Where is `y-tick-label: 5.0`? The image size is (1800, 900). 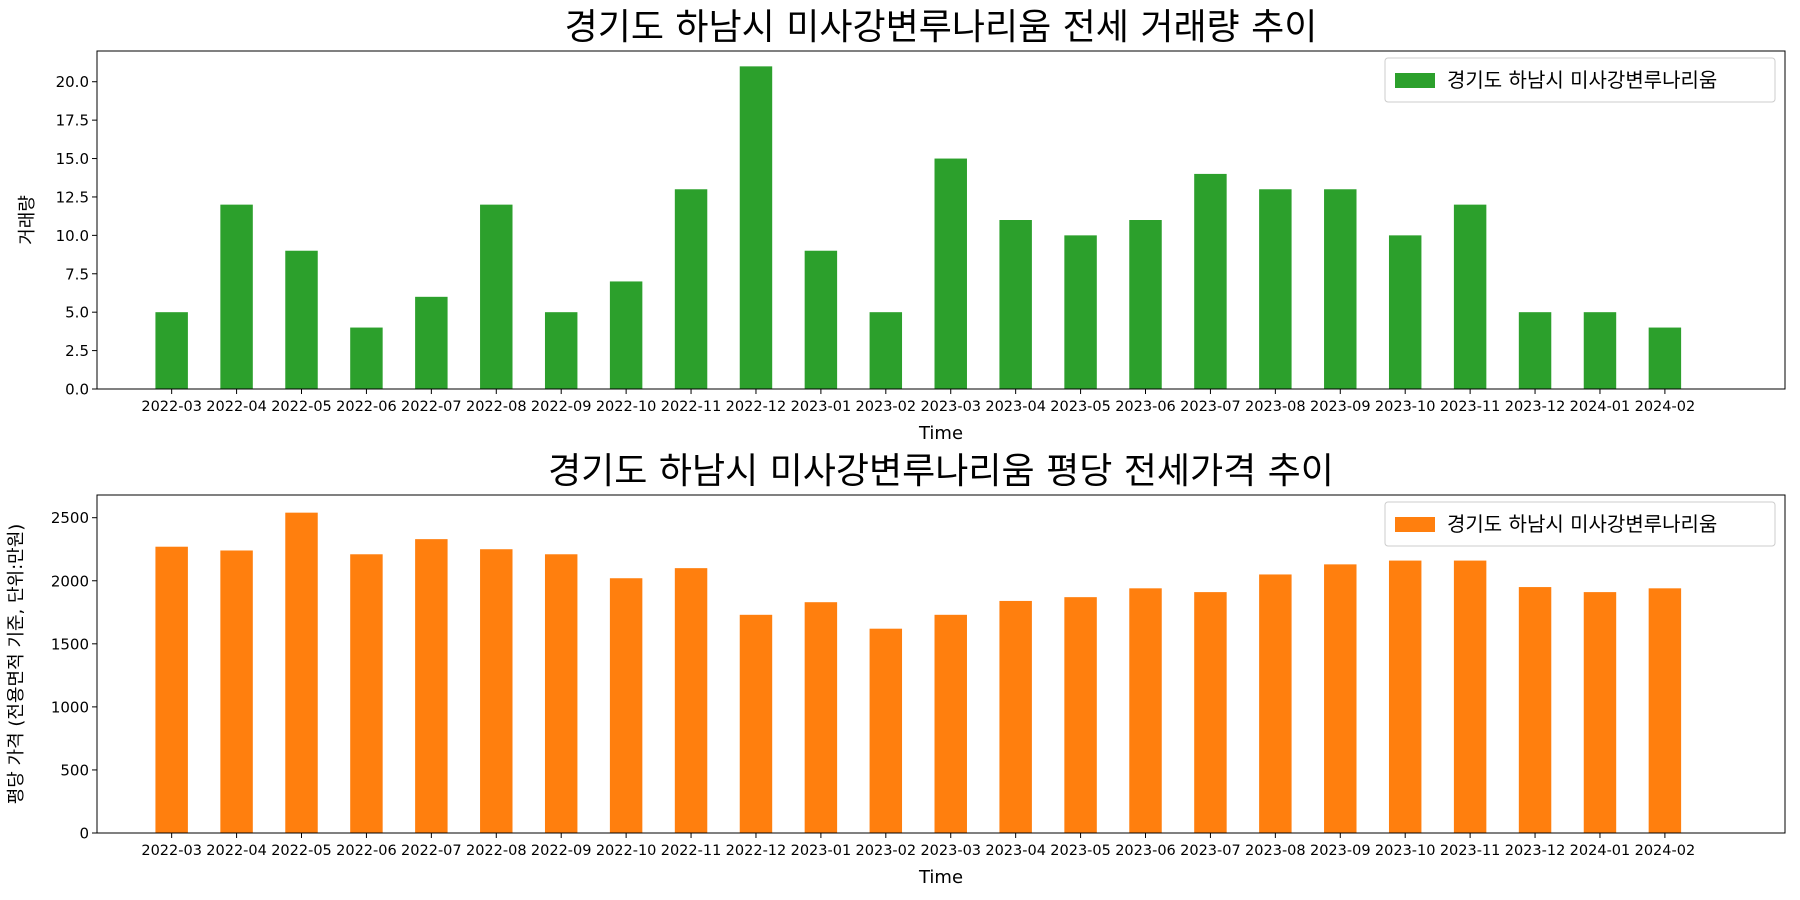
y-tick-label: 5.0 is located at coordinates (77, 313).